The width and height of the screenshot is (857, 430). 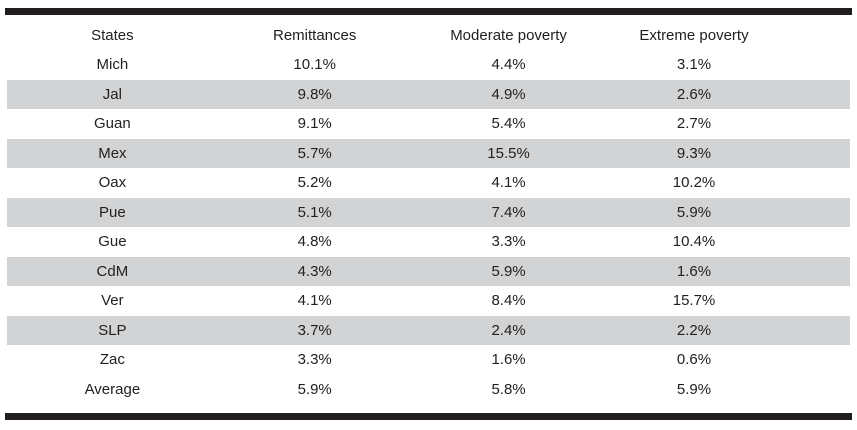 I want to click on cell-state: Gue, so click(x=112, y=242).